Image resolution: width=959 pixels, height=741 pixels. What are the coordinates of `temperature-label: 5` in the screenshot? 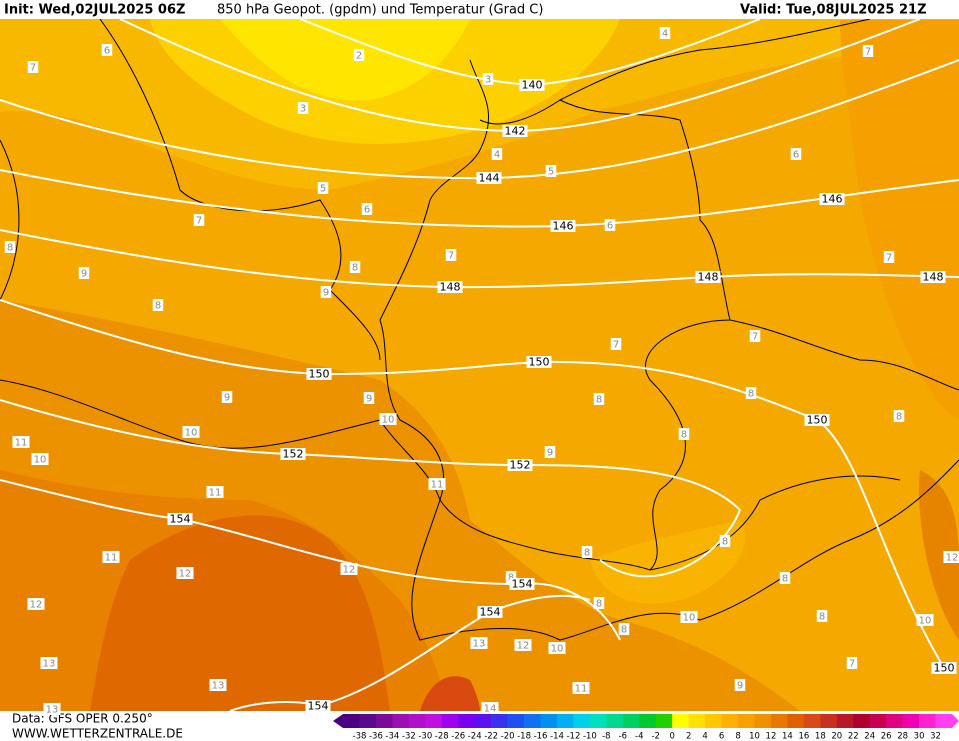 It's located at (323, 189).